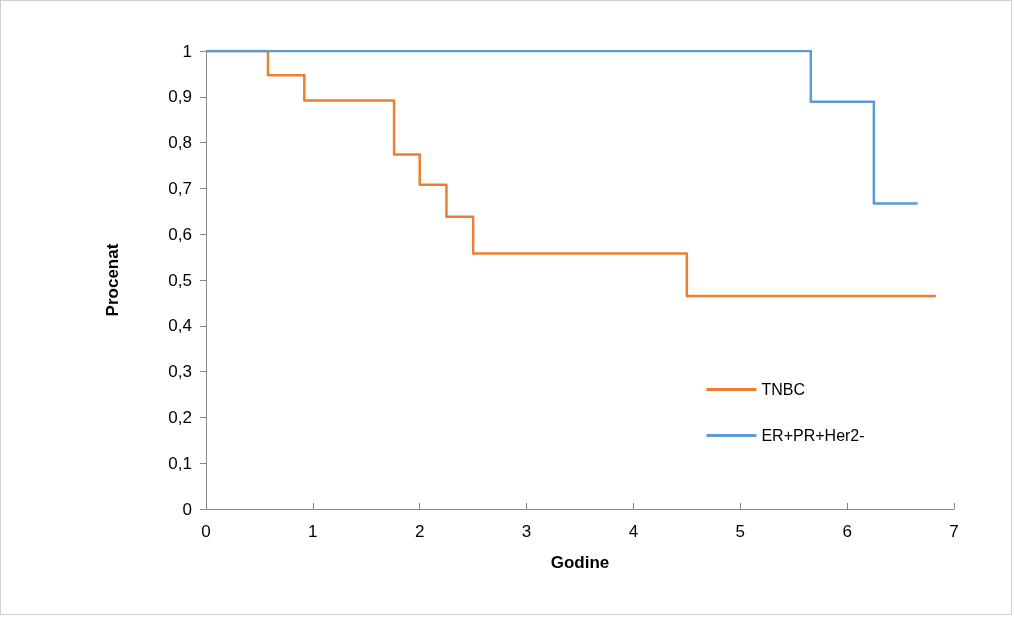 The height and width of the screenshot is (617, 1014). Describe the element at coordinates (419, 531) in the screenshot. I see `x-tick-label: 2` at that location.